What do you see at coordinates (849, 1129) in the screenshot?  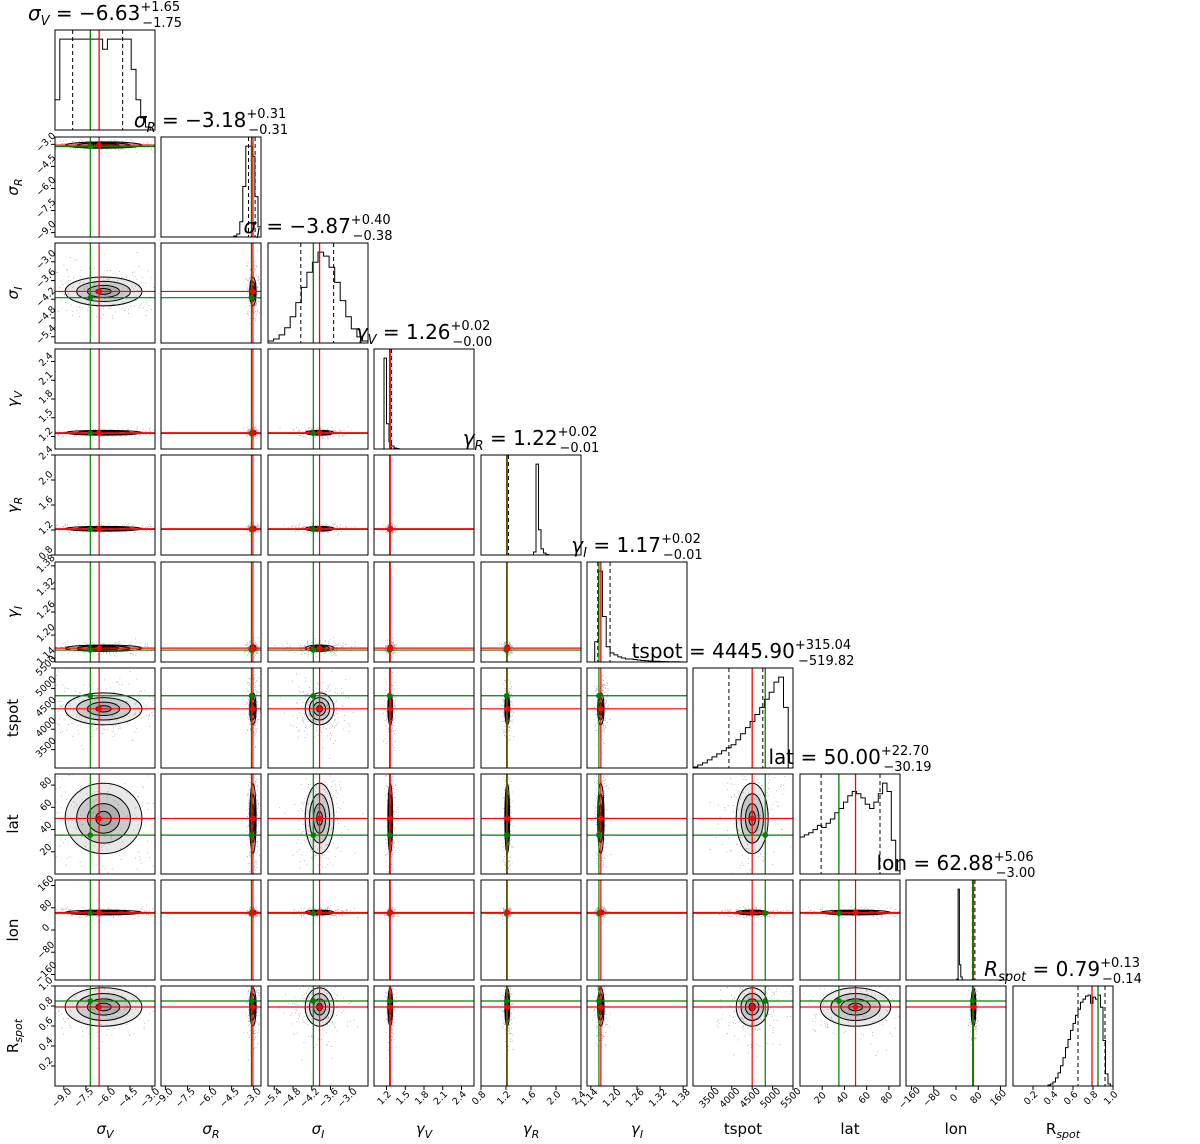 I see `x-label-lat: lat` at bounding box center [849, 1129].